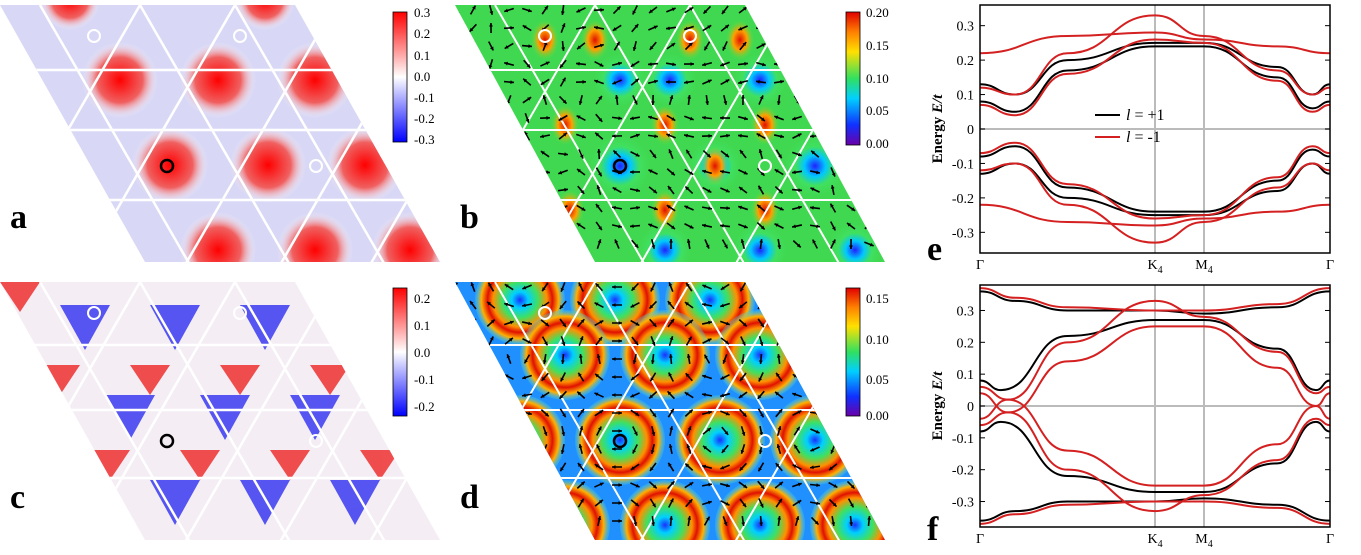 The image size is (1361, 555). I want to click on panel-d-map, so click(670, 411).